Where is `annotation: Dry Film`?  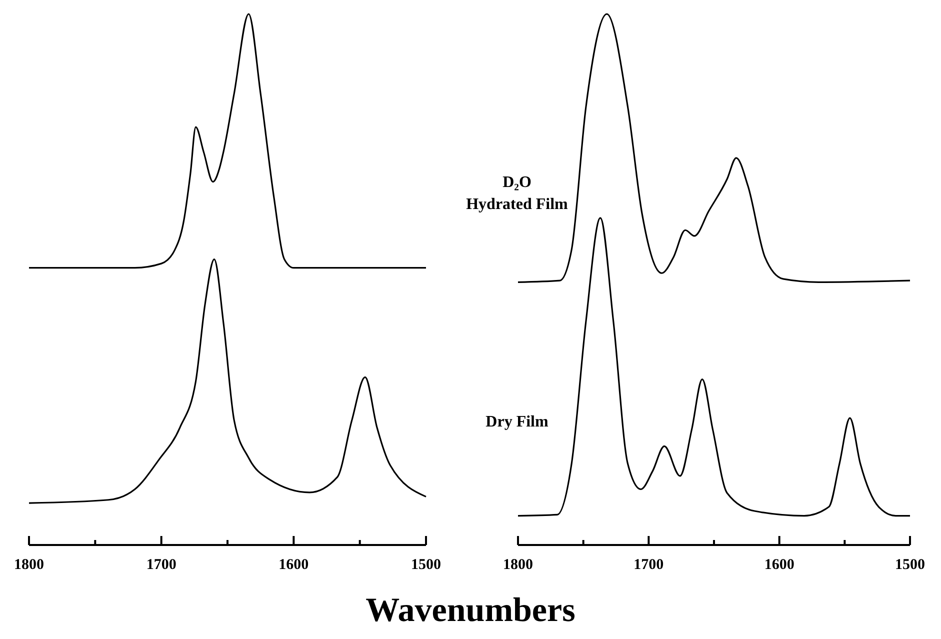
annotation: Dry Film is located at coordinates (517, 422).